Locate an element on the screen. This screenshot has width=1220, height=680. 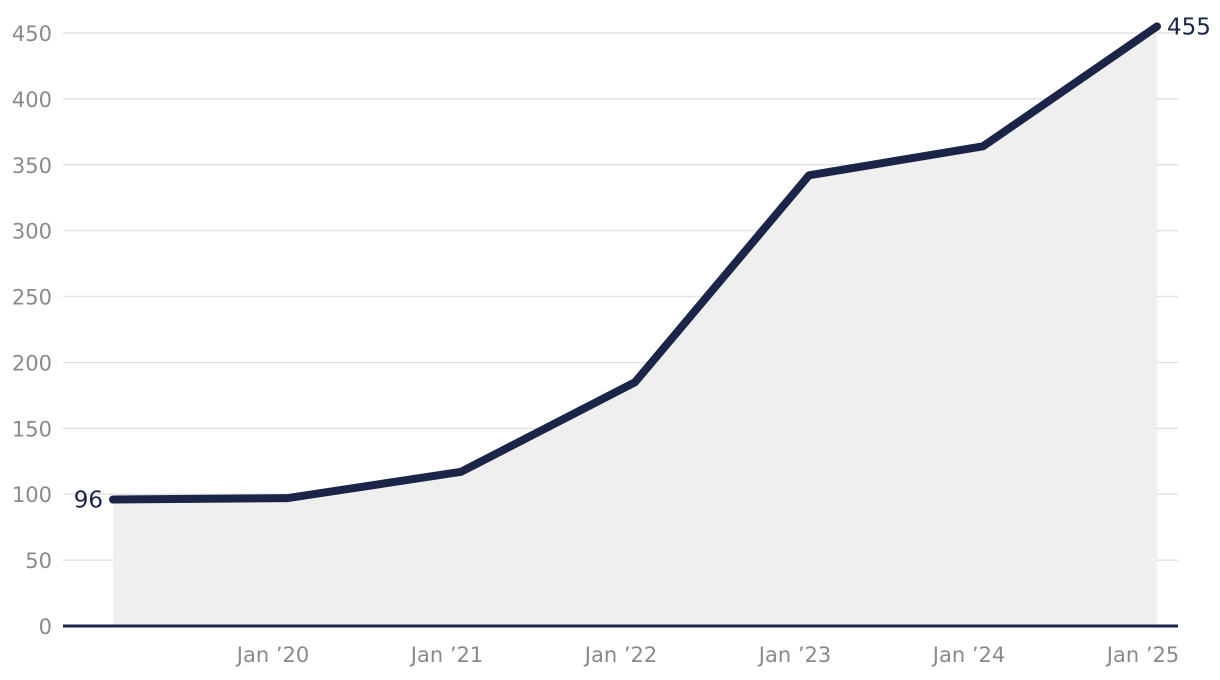
y-tick-label: 100 is located at coordinates (32, 495).